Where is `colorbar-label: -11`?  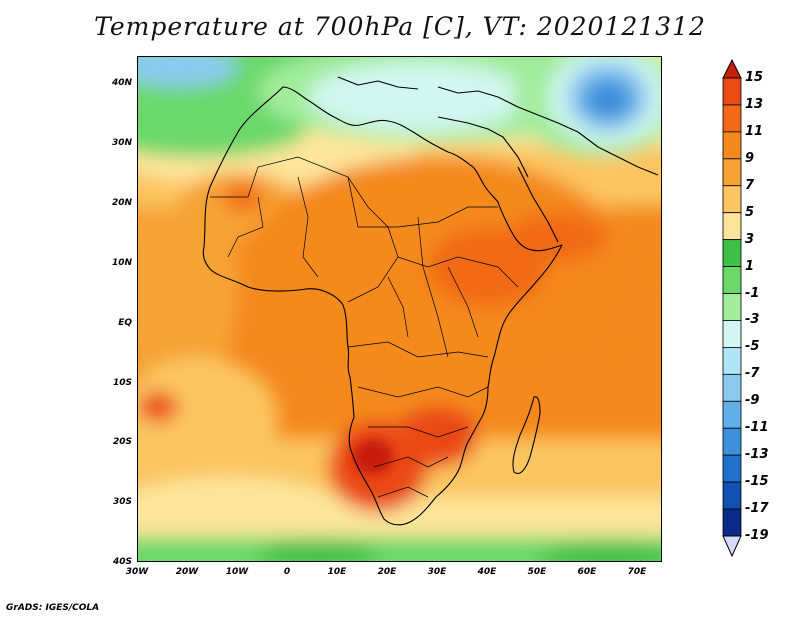 colorbar-label: -11 is located at coordinates (757, 428).